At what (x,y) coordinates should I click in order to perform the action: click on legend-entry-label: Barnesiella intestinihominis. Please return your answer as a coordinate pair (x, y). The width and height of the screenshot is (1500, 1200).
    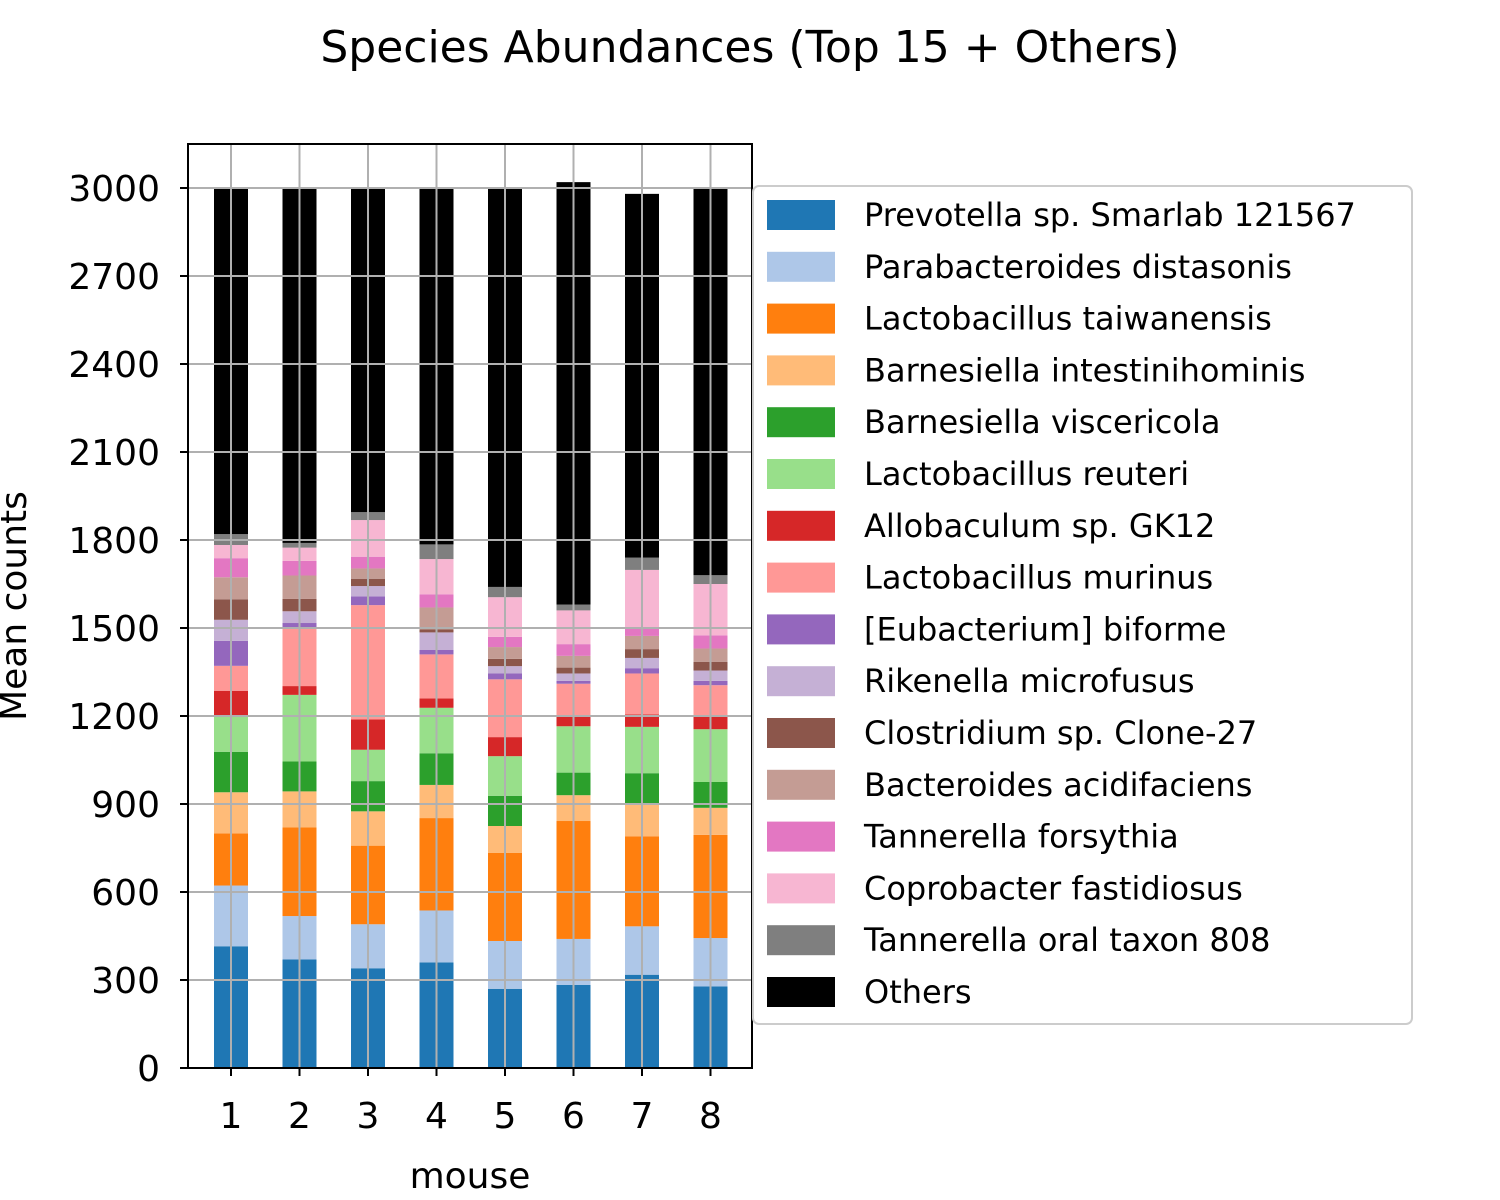
    Looking at the image, I should click on (1084, 370).